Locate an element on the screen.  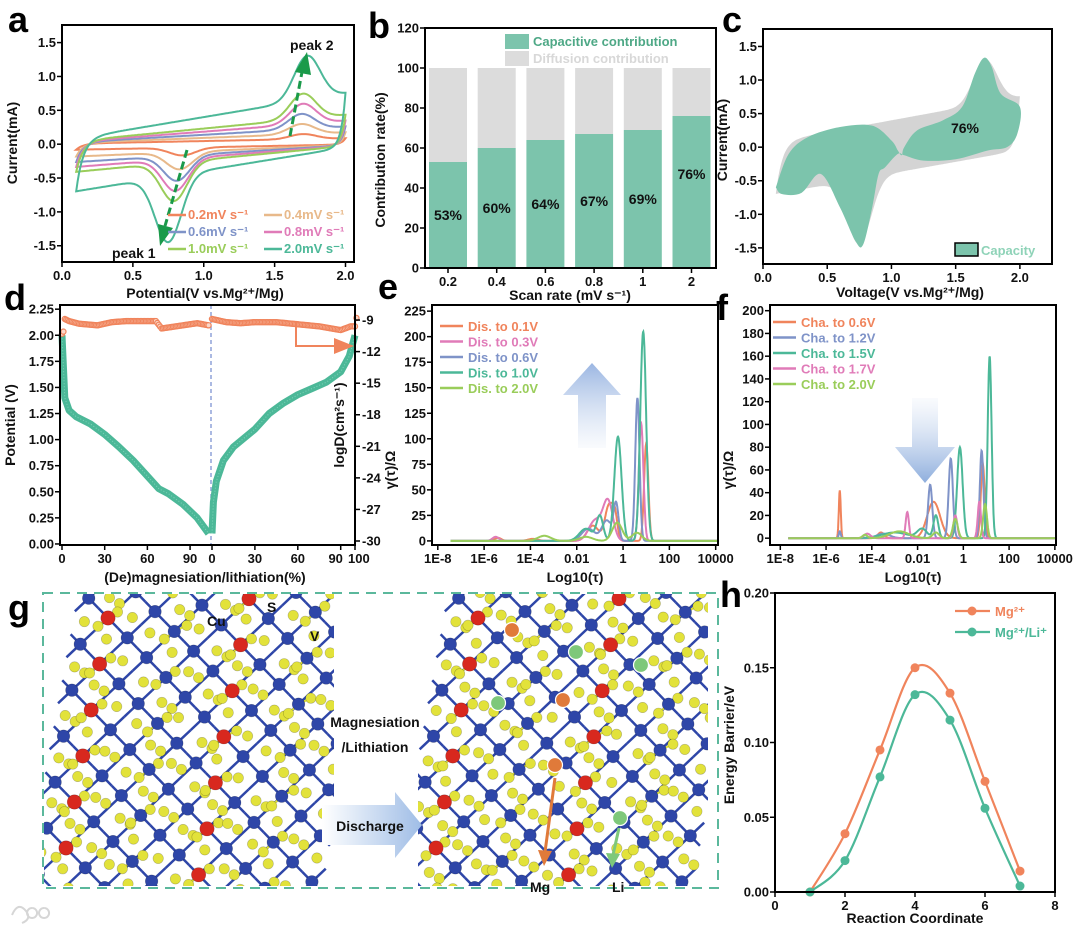
panel-e-x-label: Log10(τ) is located at coordinates (575, 577).